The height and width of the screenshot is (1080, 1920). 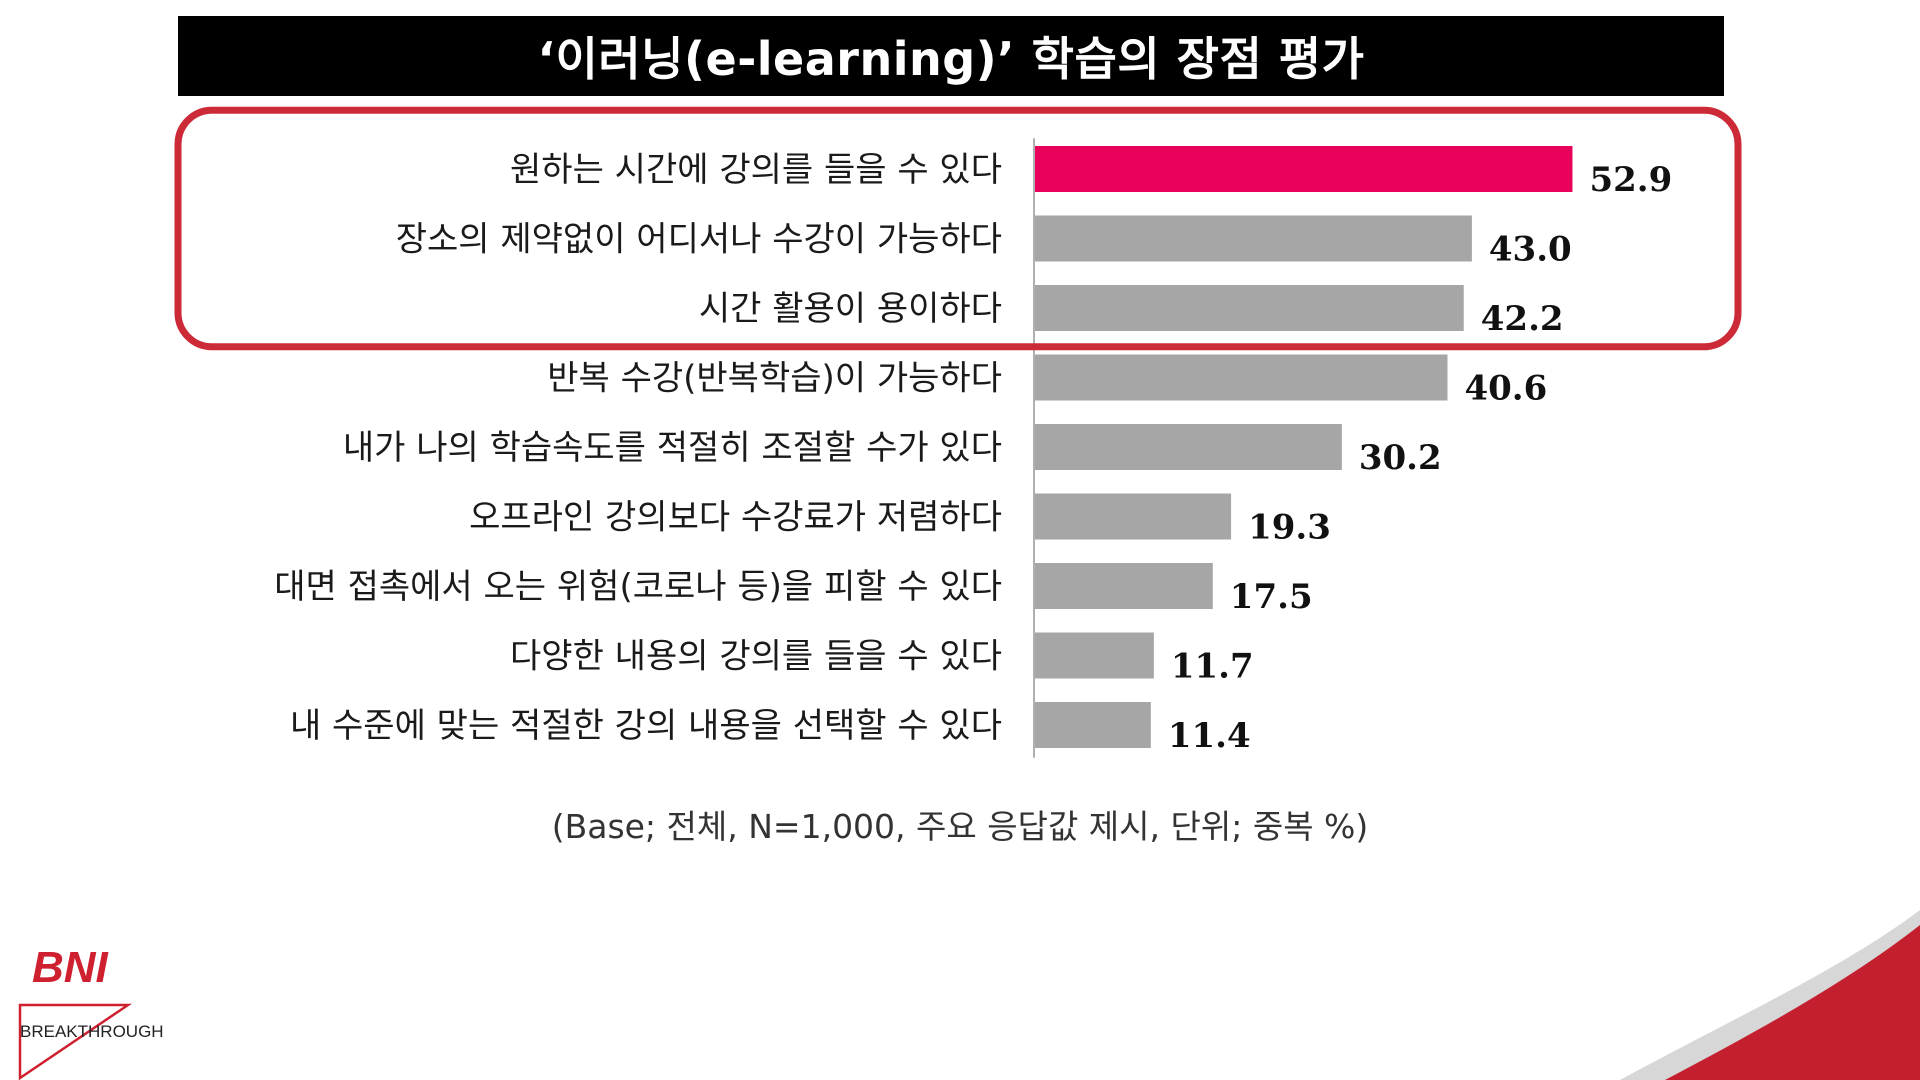 What do you see at coordinates (1209, 736) in the screenshot?
I see `value-label-9: 11.4` at bounding box center [1209, 736].